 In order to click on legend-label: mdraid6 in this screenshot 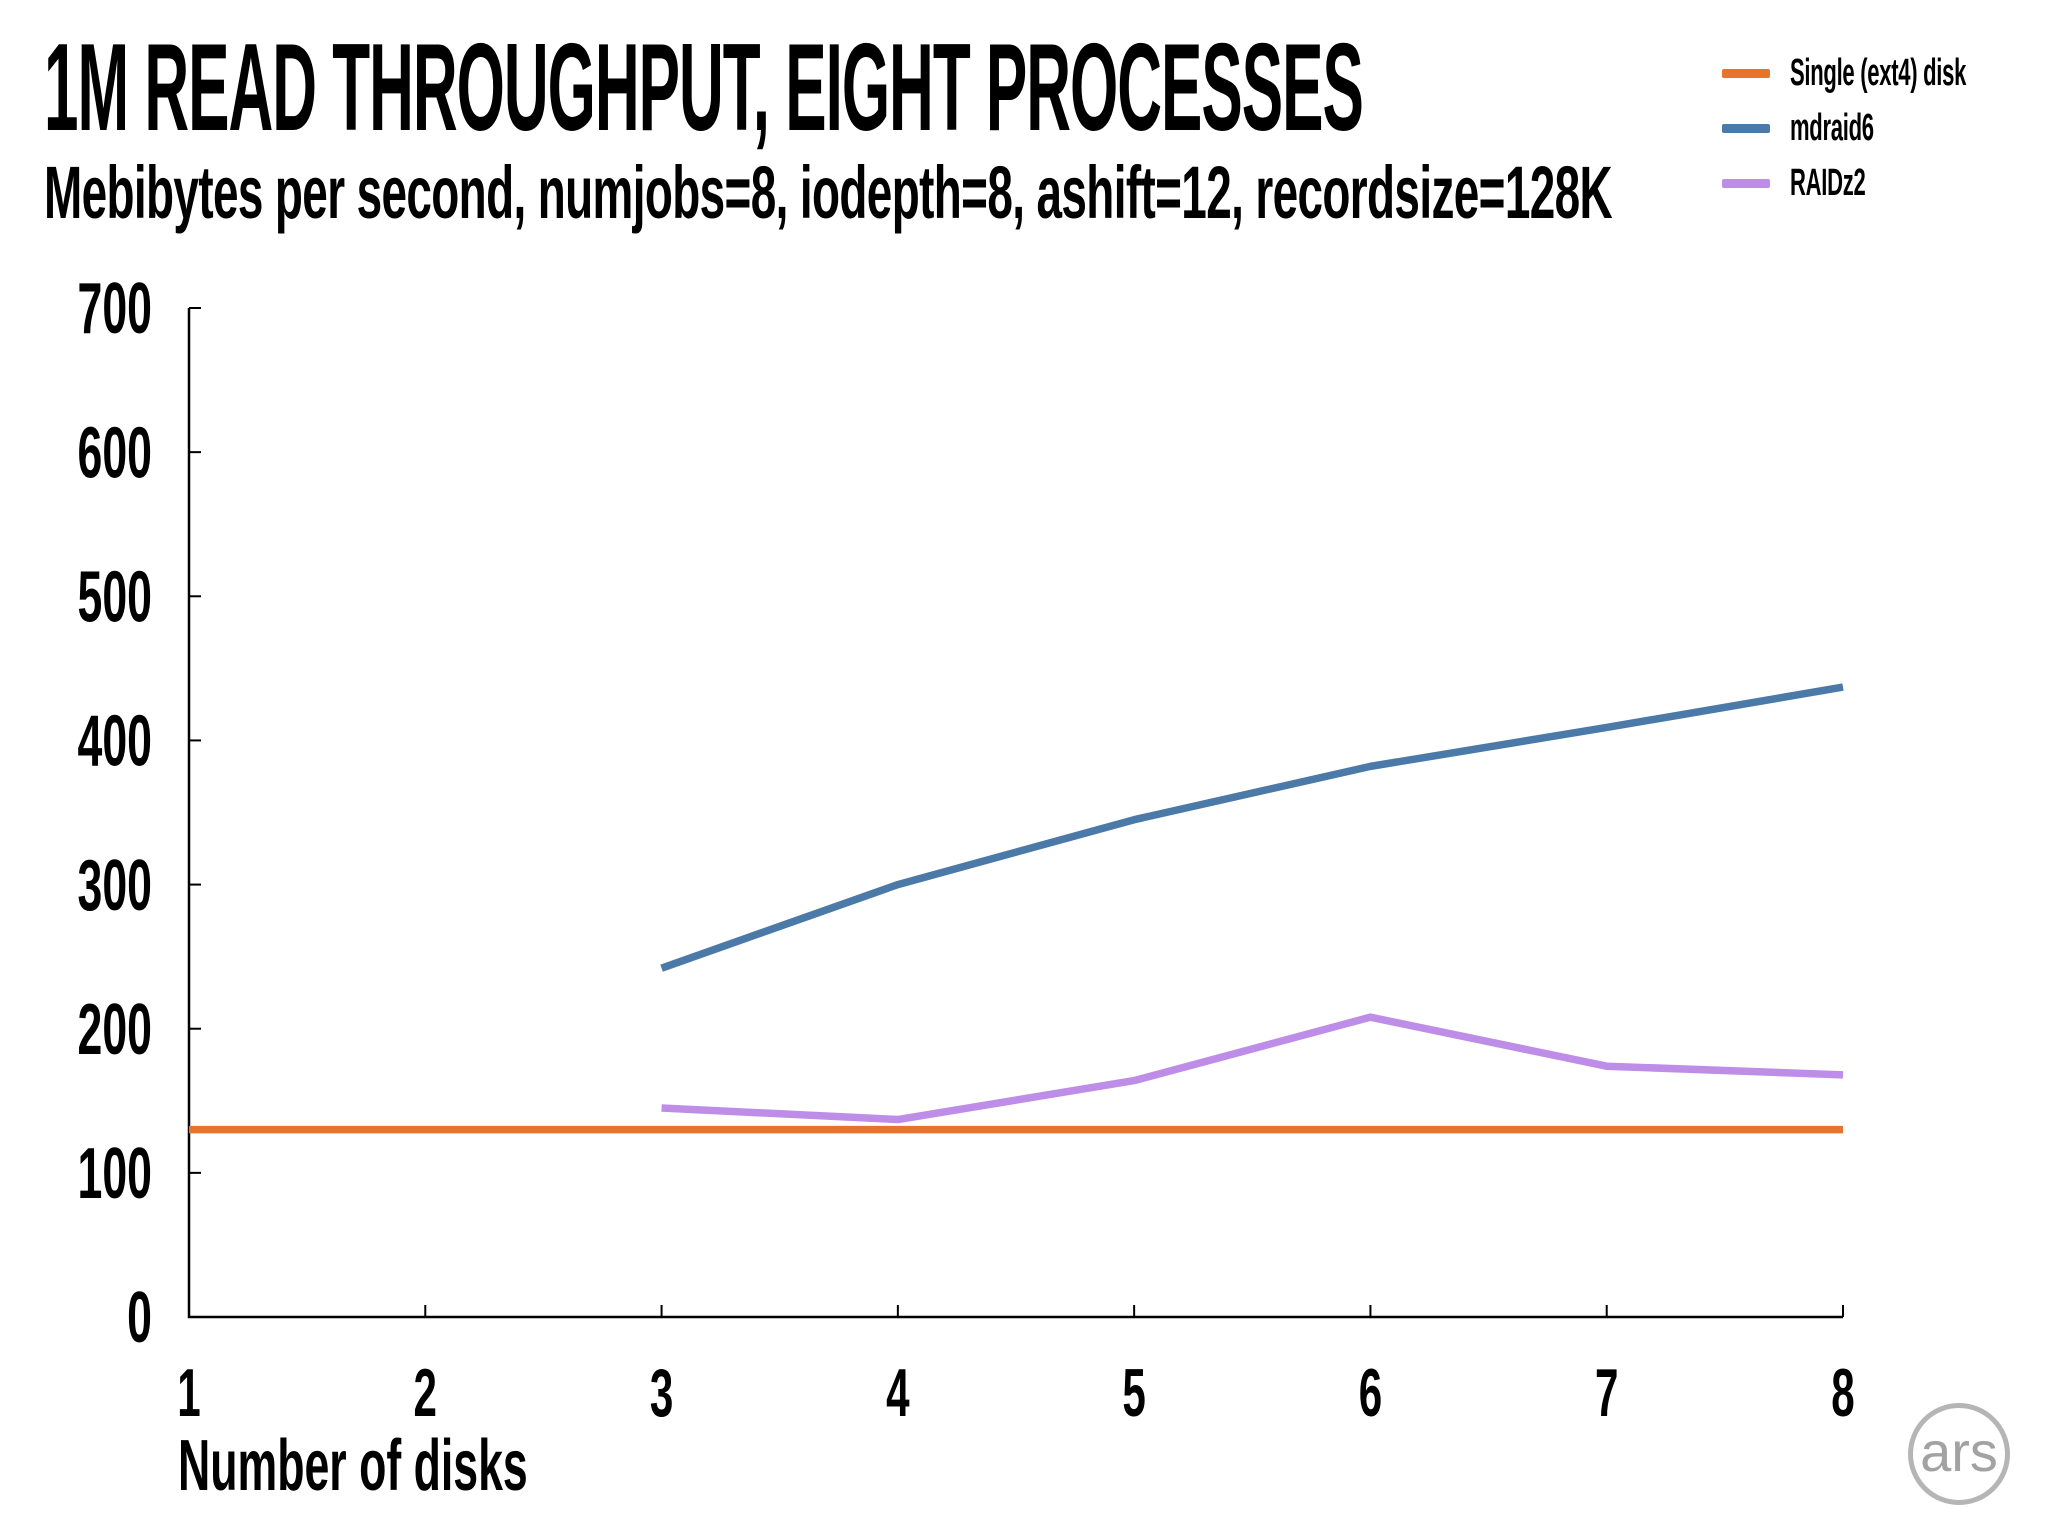, I will do `click(1832, 128)`.